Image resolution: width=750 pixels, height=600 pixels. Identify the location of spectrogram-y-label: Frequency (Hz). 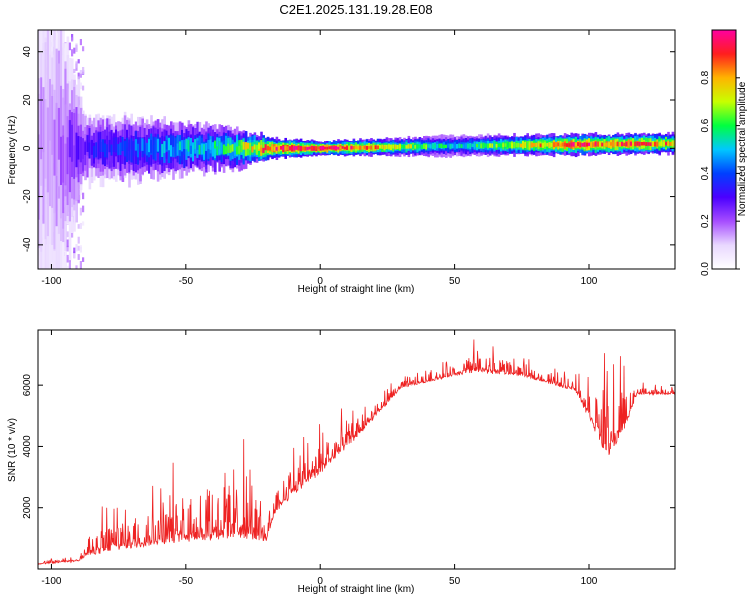
(12, 150).